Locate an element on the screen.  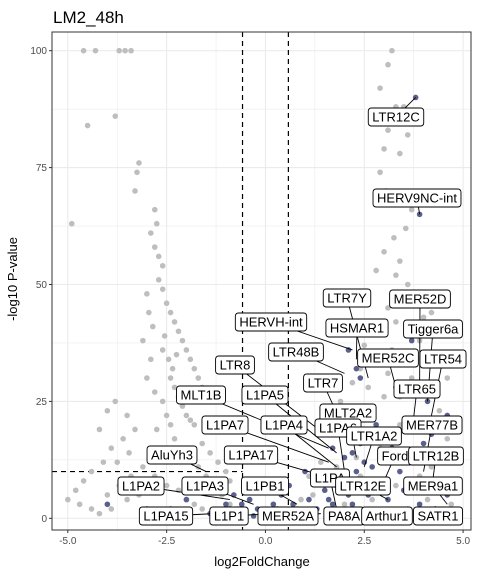
point-label: LTR8 is located at coordinates (235, 365).